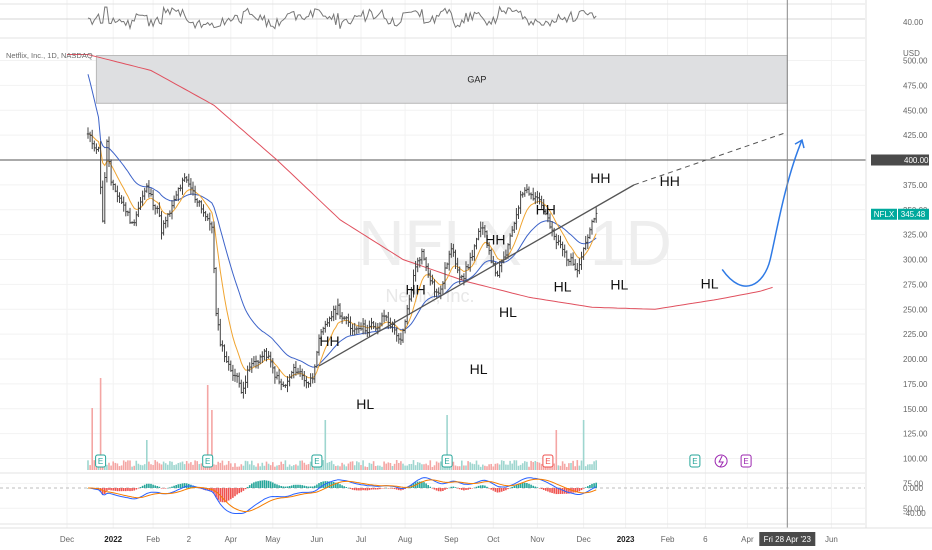  I want to click on symbol-title: Netflix, Inc., 1D, NASDAQ, so click(49, 55).